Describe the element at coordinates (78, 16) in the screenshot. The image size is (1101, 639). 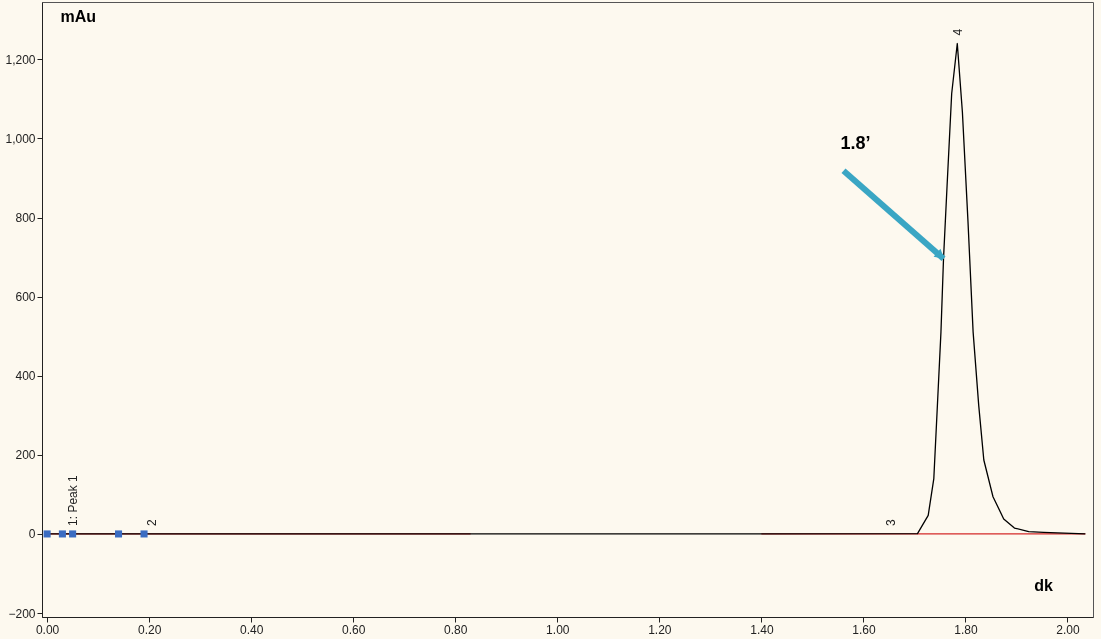
I see `y-axis-title: mAu` at that location.